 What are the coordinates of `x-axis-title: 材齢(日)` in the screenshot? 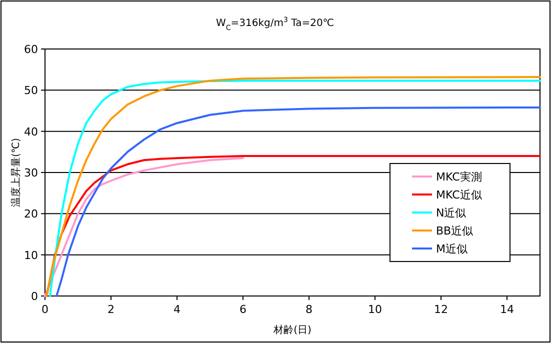 It's located at (292, 330).